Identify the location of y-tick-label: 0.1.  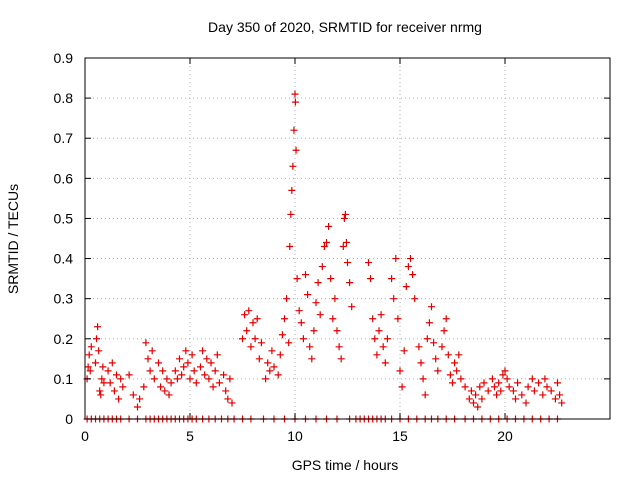
(64, 379).